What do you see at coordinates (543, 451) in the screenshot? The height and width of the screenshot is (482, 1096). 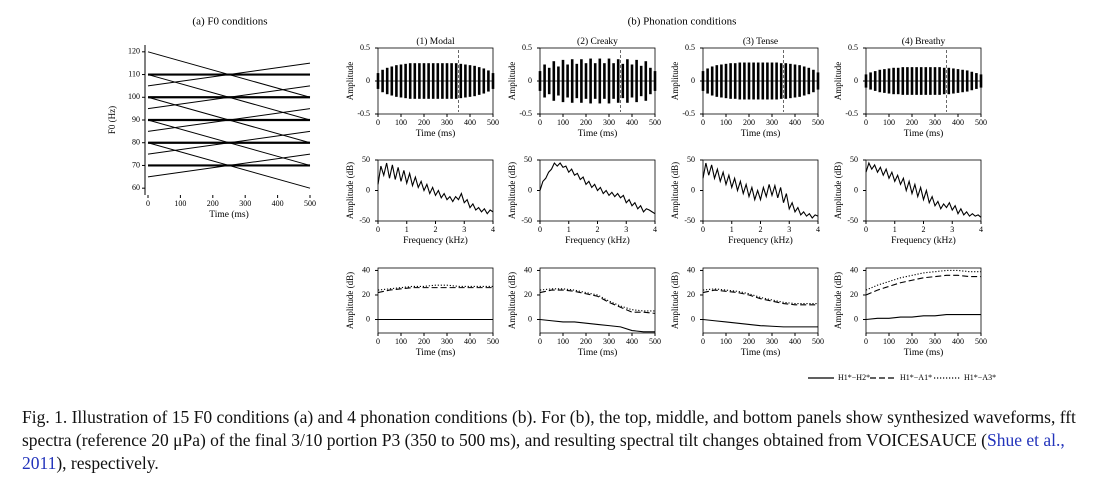 I see `citation: Shue et al., 2011` at bounding box center [543, 451].